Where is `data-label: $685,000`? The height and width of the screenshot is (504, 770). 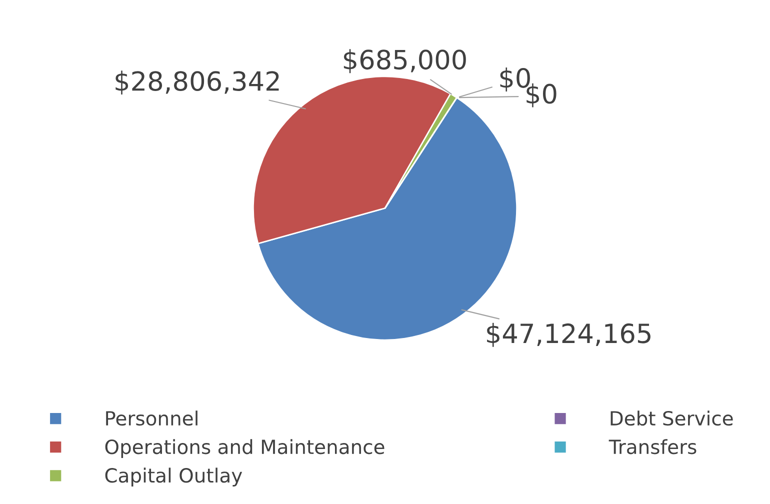
data-label: $685,000 is located at coordinates (405, 61).